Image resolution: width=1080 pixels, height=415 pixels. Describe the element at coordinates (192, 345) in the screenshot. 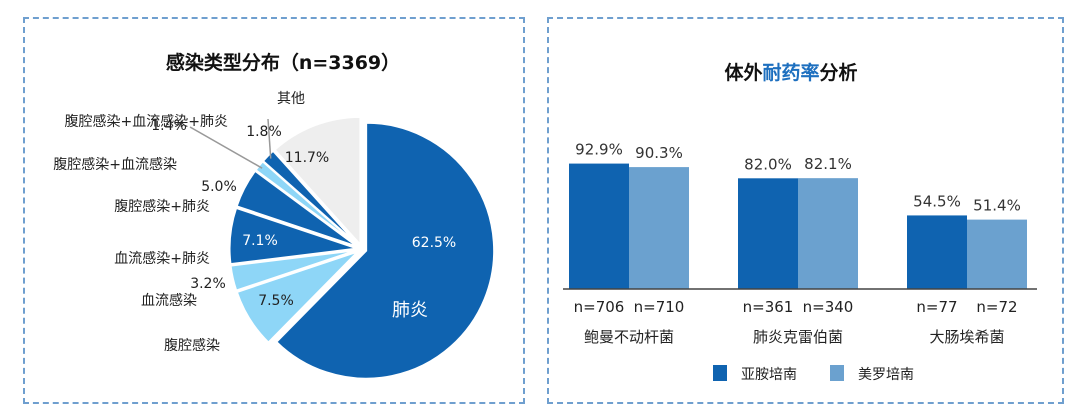

I see `pie-slice-name: 腹腔感染` at that location.